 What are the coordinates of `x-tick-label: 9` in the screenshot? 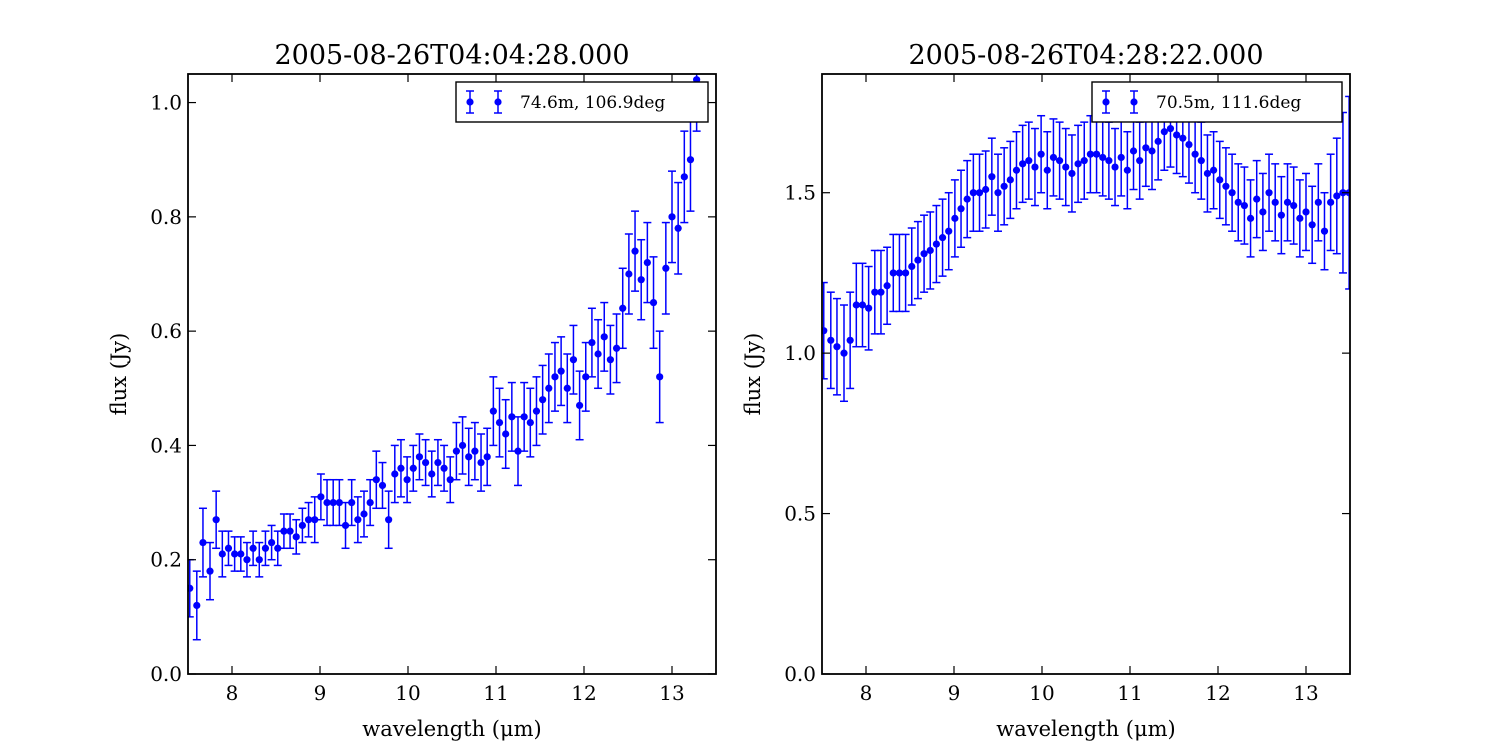 It's located at (954, 693).